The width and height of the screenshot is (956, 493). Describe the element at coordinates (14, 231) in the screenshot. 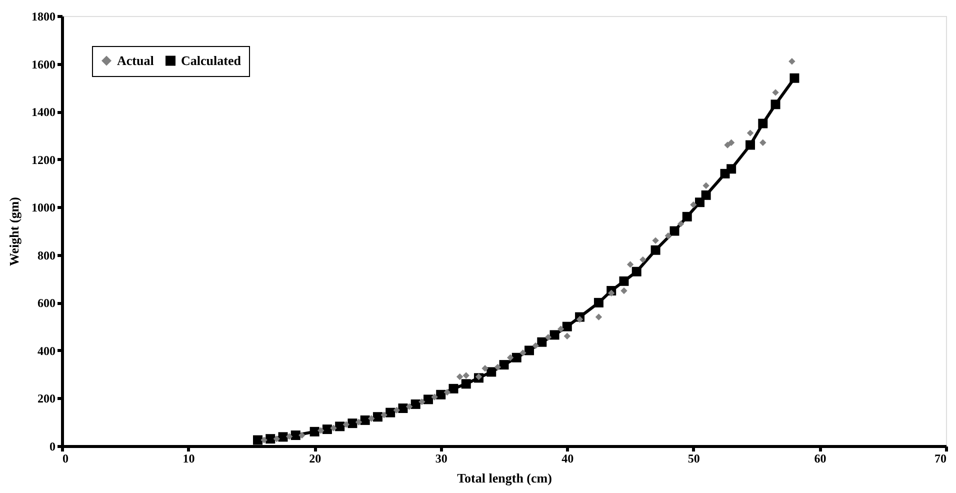

I see `y-axis-title: Weight (gm)` at that location.